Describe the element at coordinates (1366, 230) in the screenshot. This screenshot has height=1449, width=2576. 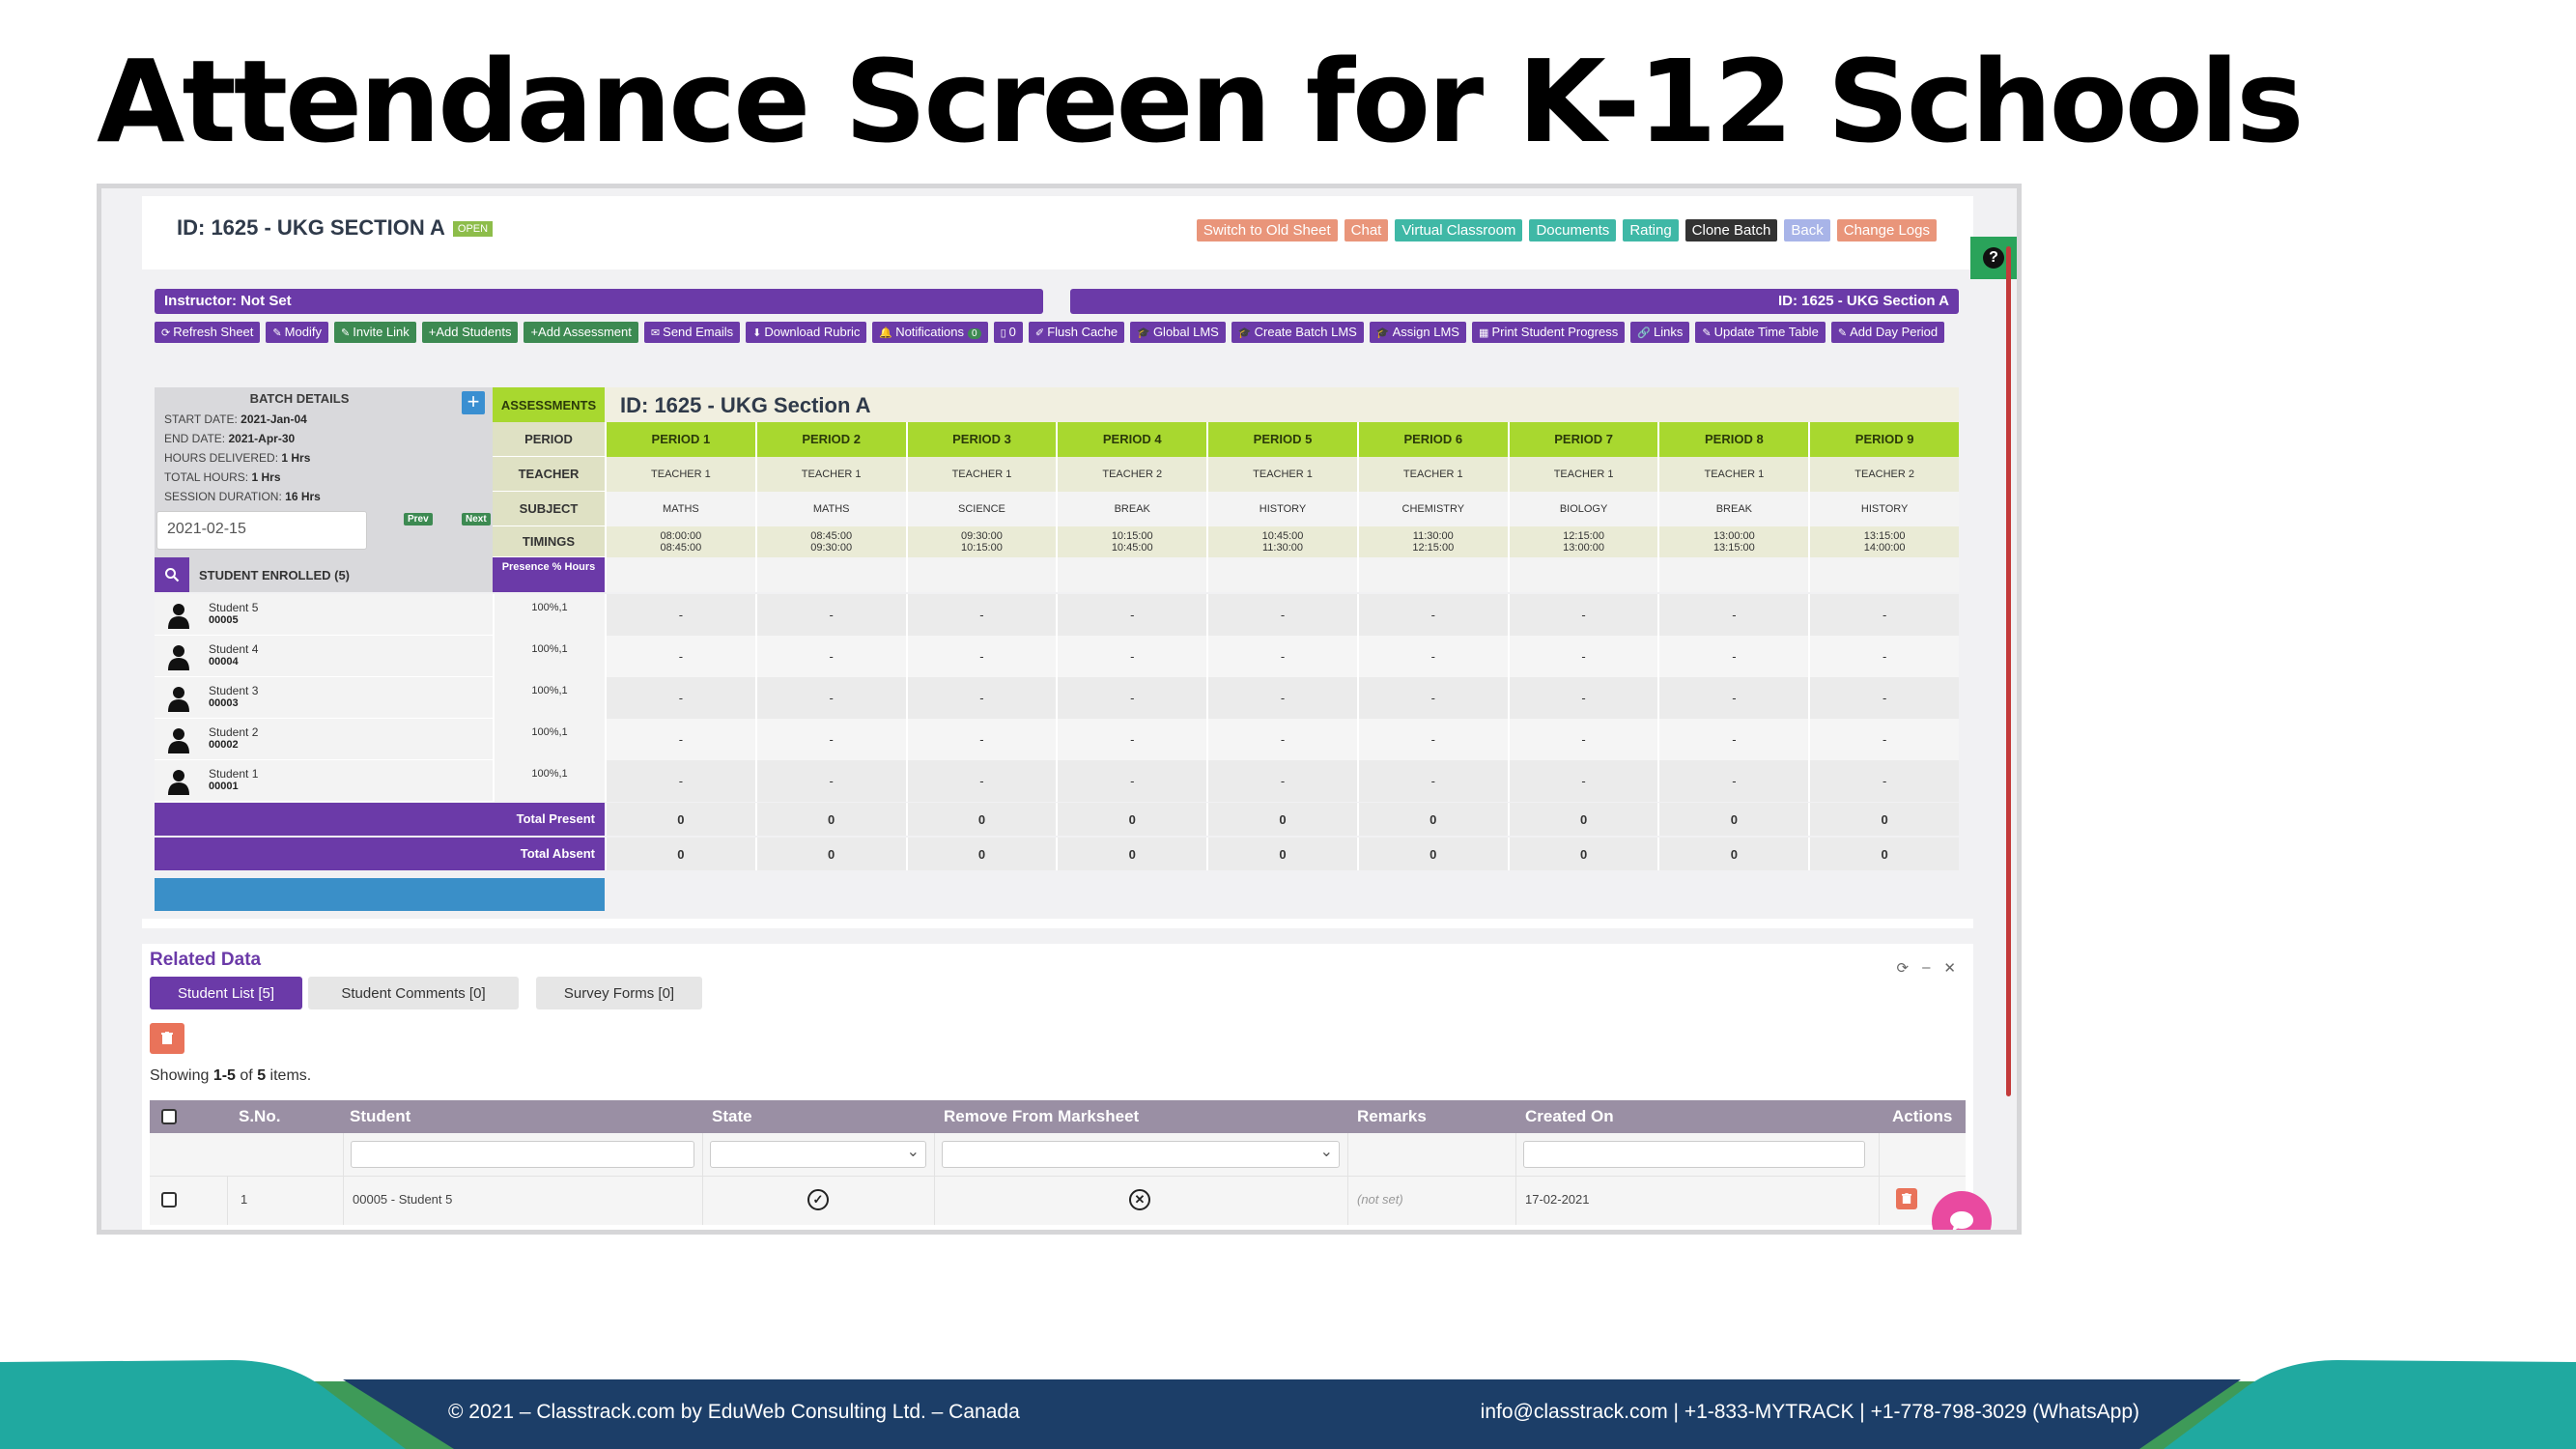
I see `chat-button: Chat` at that location.